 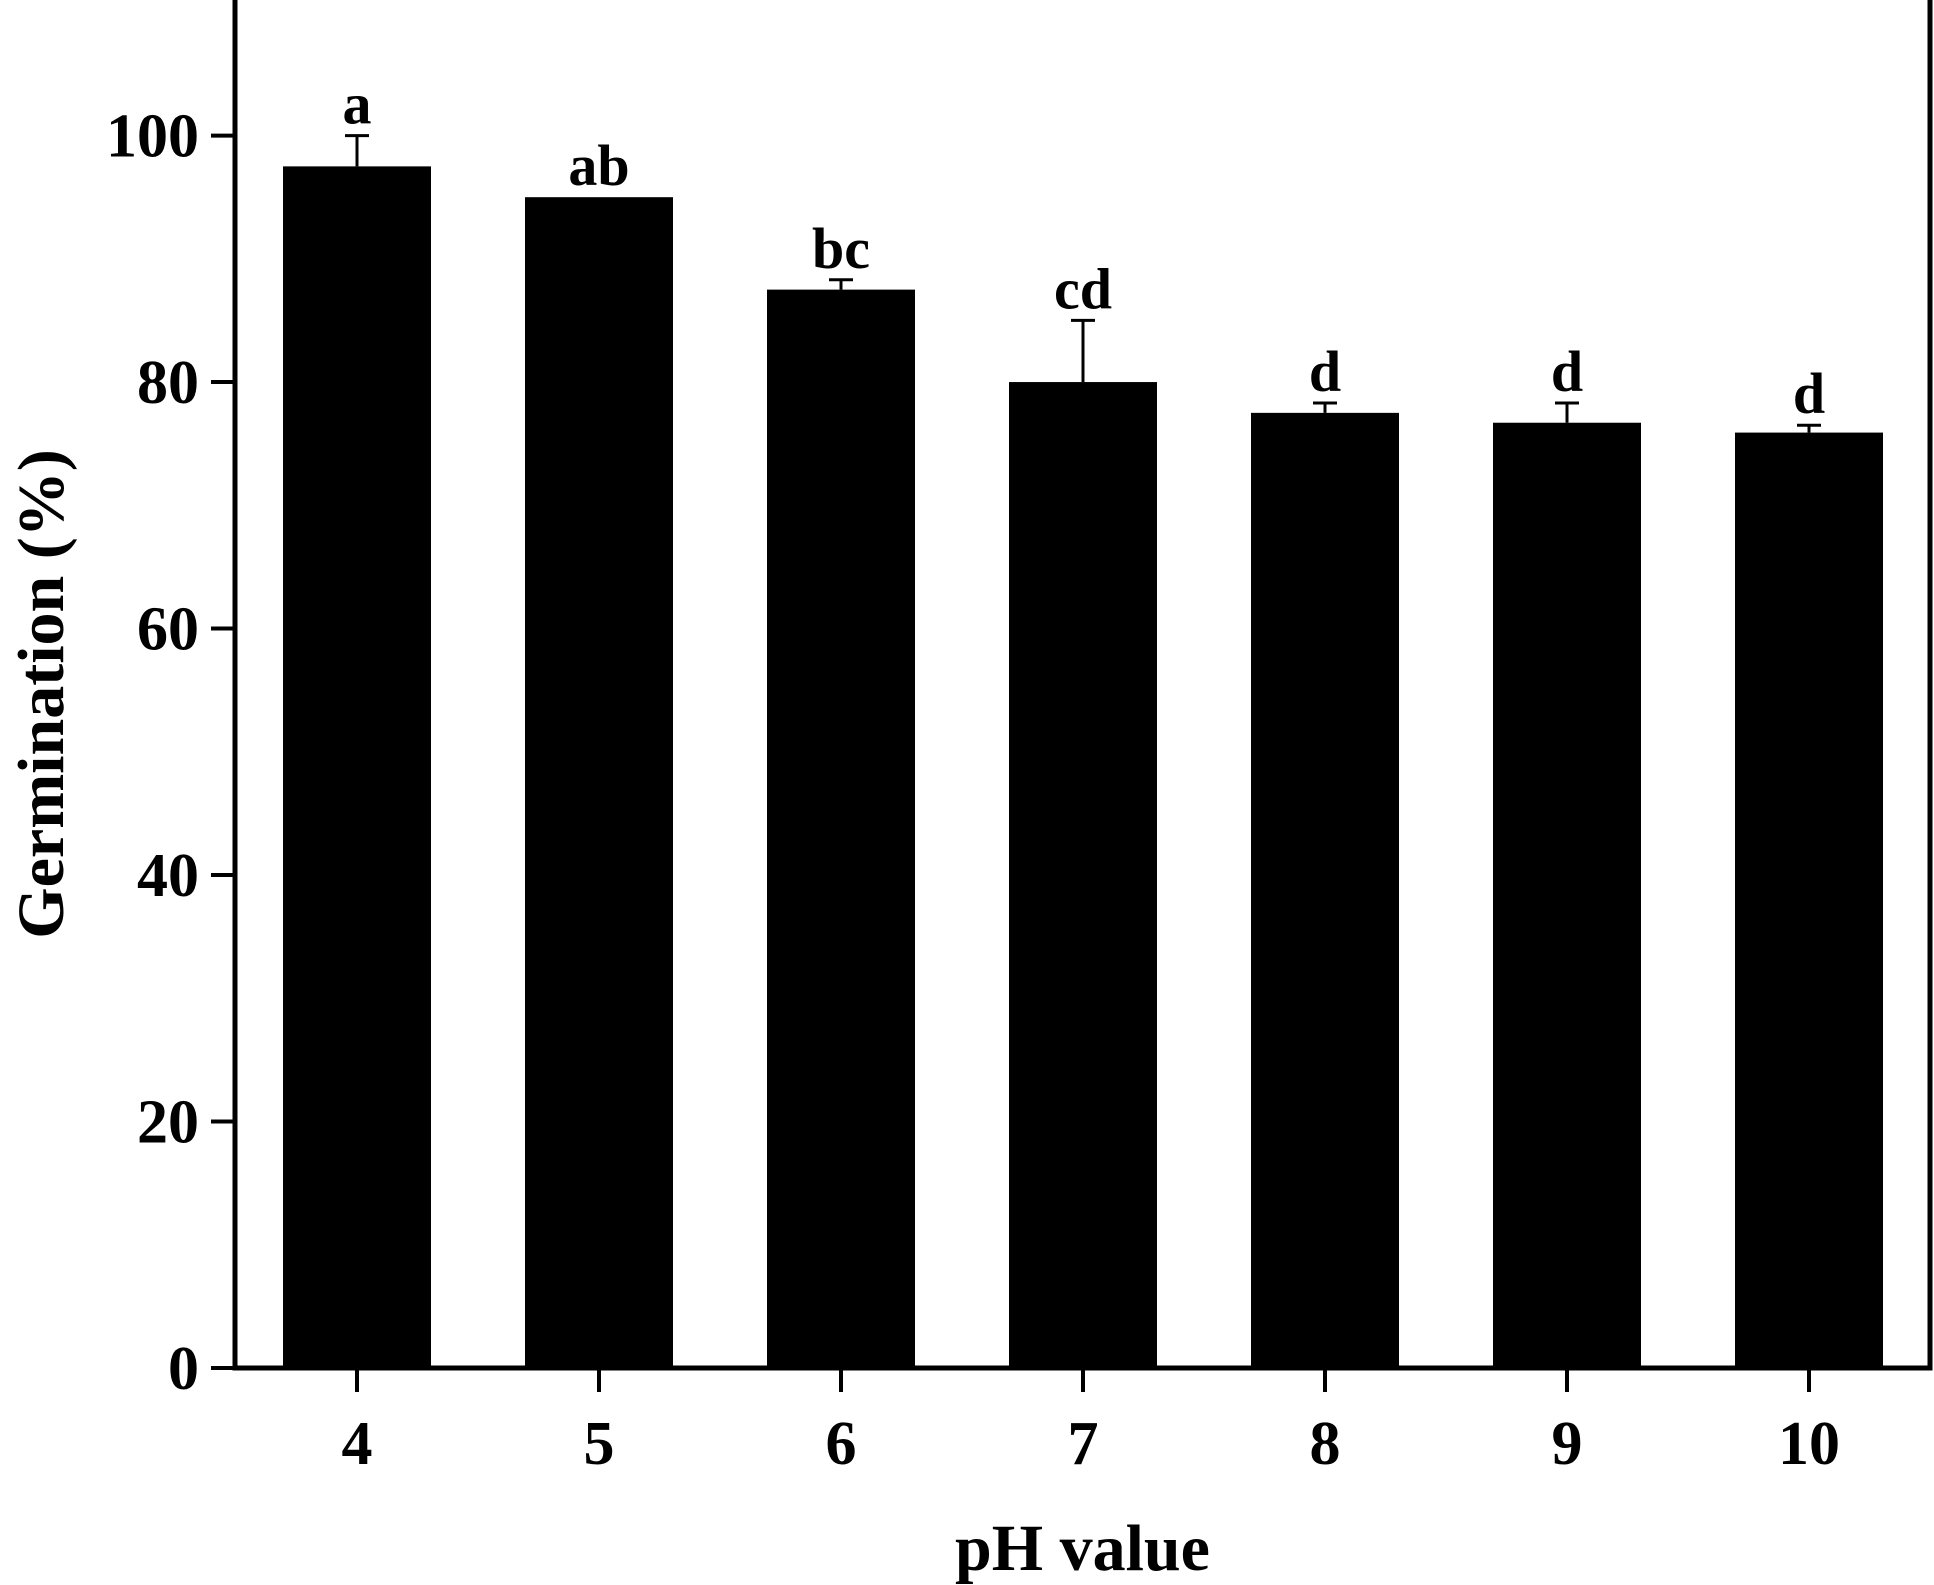 What do you see at coordinates (183, 1369) in the screenshot?
I see `y-tick-label-0: 0` at bounding box center [183, 1369].